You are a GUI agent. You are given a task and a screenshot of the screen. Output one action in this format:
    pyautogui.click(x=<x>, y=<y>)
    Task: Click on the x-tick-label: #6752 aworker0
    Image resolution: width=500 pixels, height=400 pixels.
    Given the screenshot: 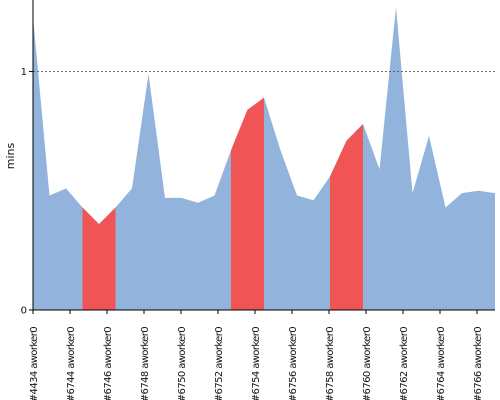 What is the action you would take?
    pyautogui.click(x=219, y=363)
    